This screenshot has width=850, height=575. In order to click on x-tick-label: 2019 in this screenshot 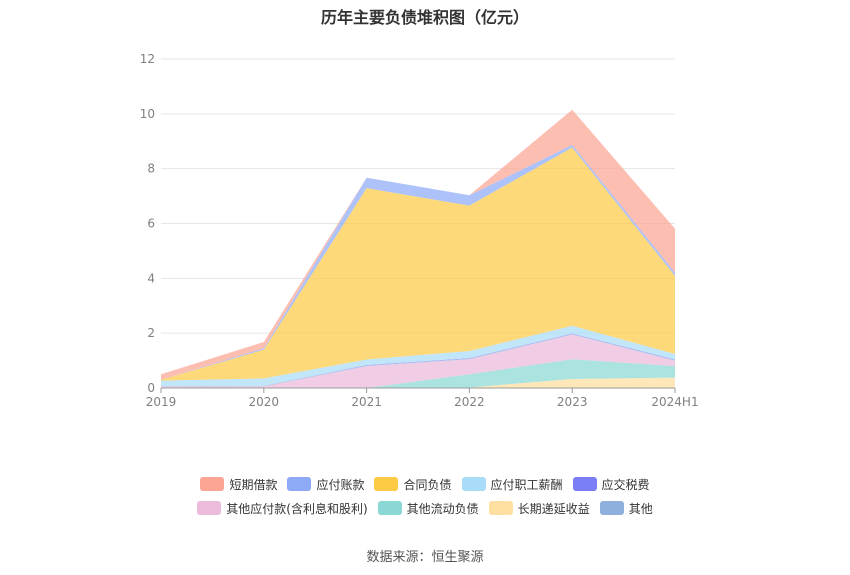, I will do `click(161, 402)`.